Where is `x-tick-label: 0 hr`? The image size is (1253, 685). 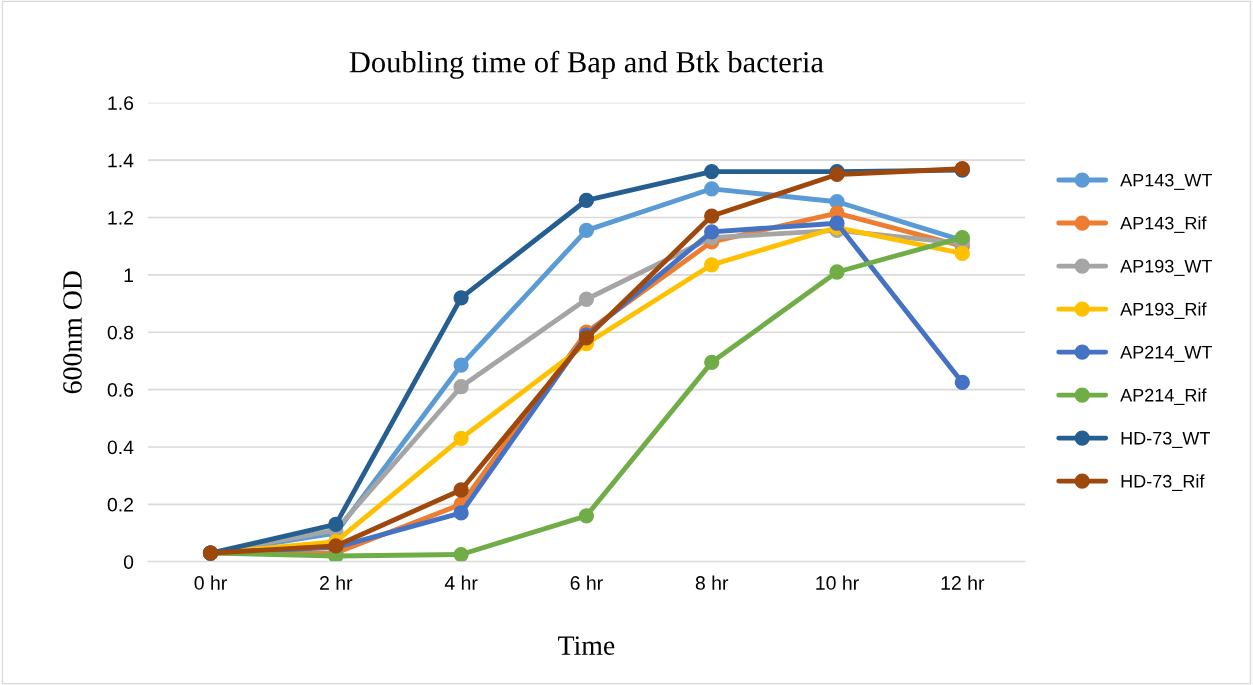 x-tick-label: 0 hr is located at coordinates (210, 582).